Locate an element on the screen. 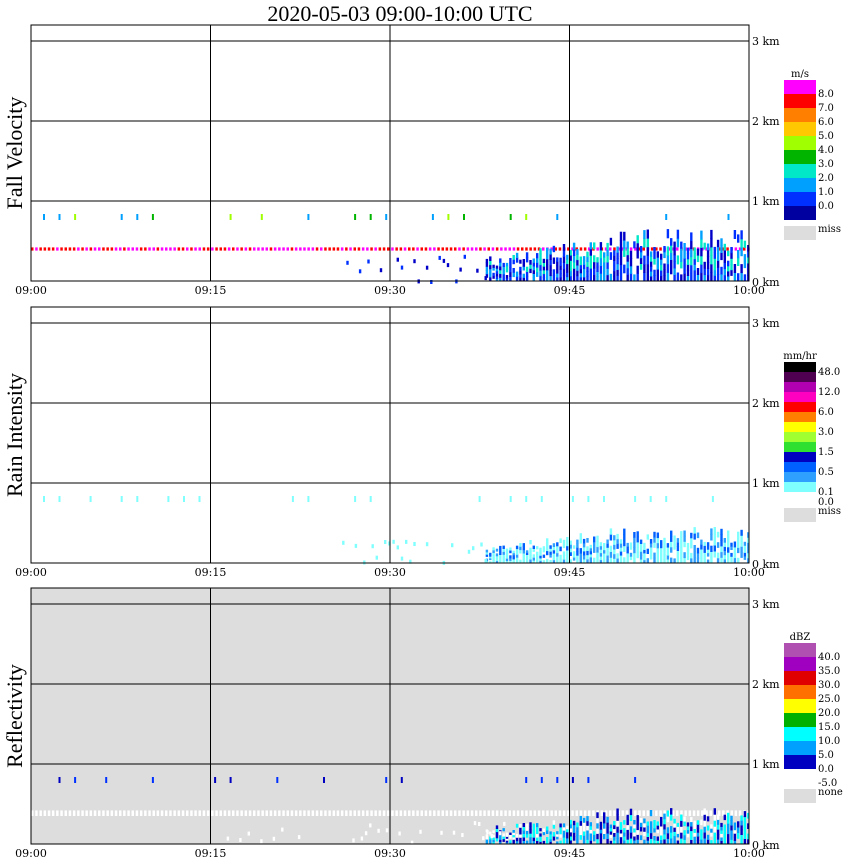  colorbar-label: 4.0 is located at coordinates (826, 150).